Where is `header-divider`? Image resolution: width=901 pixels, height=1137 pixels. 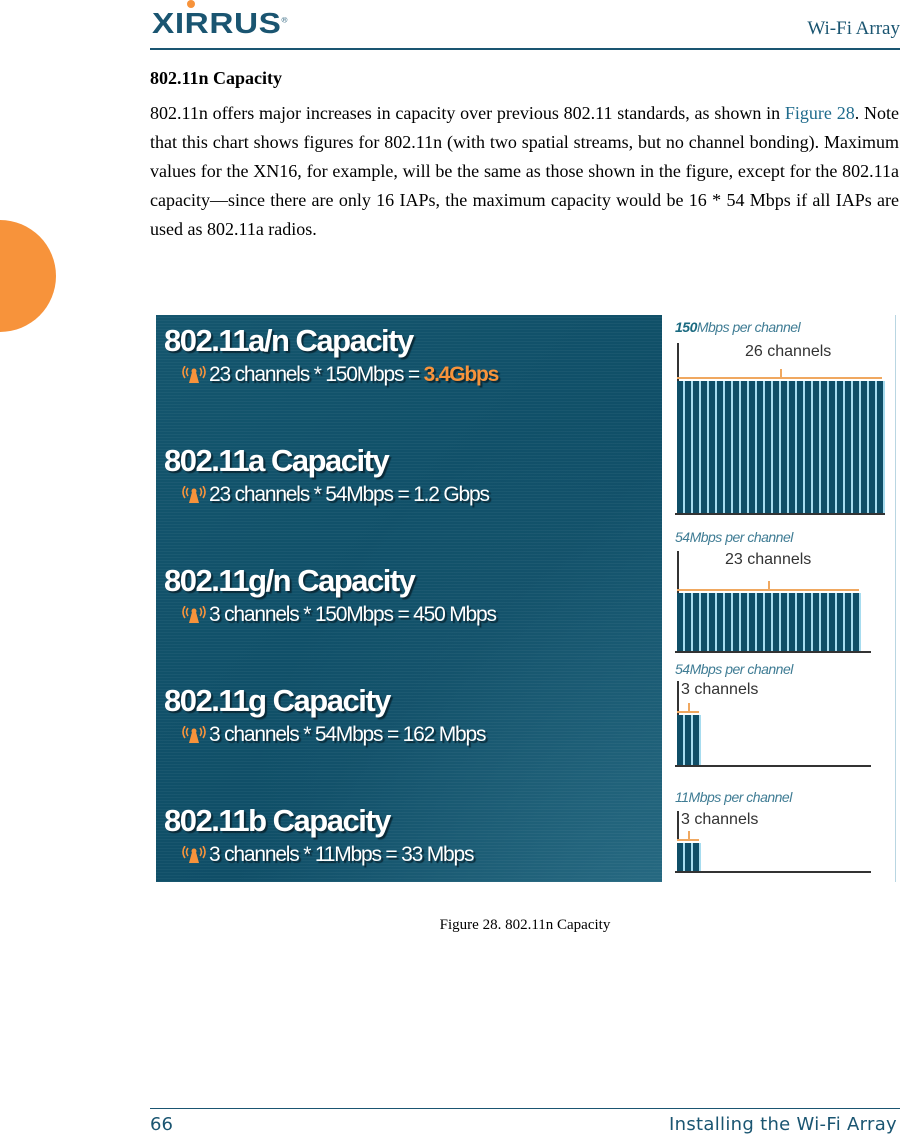
header-divider is located at coordinates (525, 49).